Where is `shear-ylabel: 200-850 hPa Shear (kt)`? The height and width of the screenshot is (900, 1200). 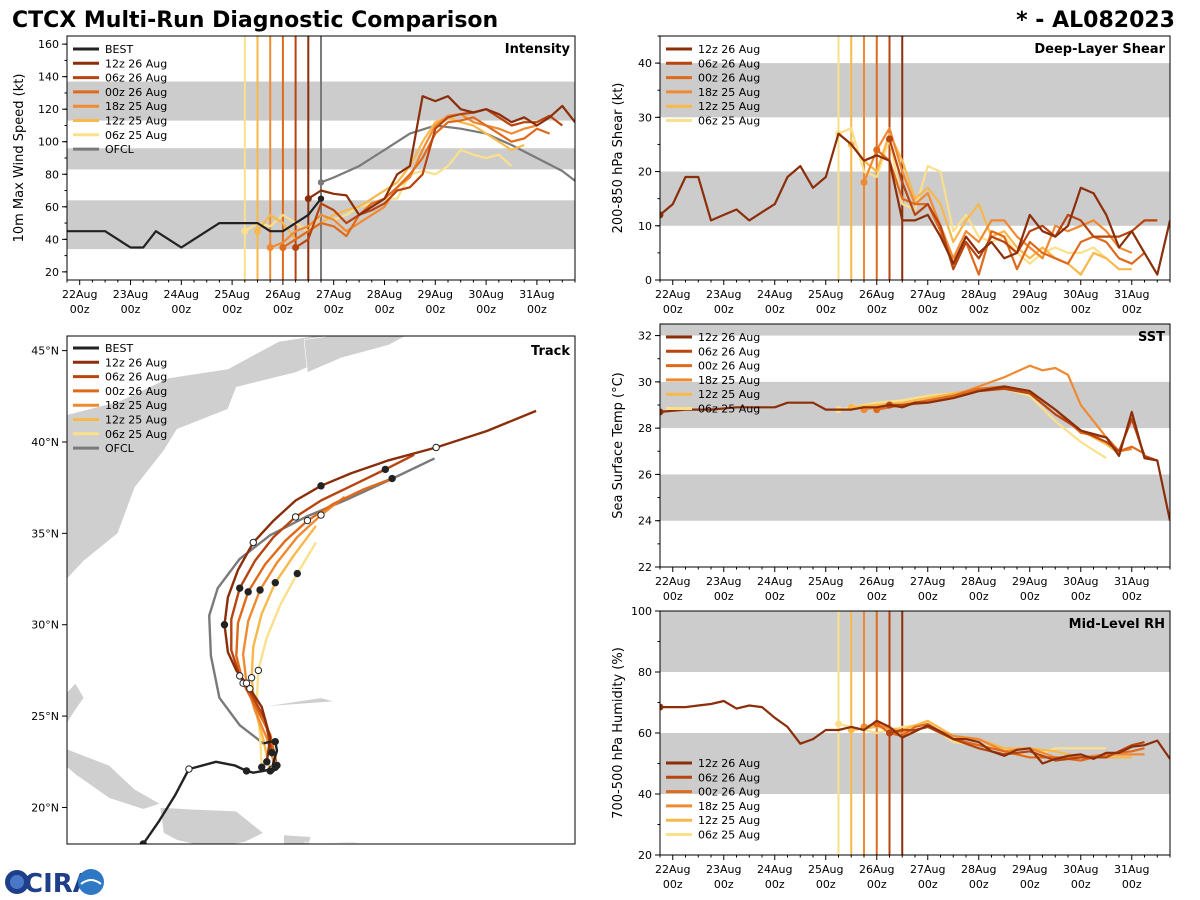 shear-ylabel: 200-850 hPa Shear (kt) is located at coordinates (618, 158).